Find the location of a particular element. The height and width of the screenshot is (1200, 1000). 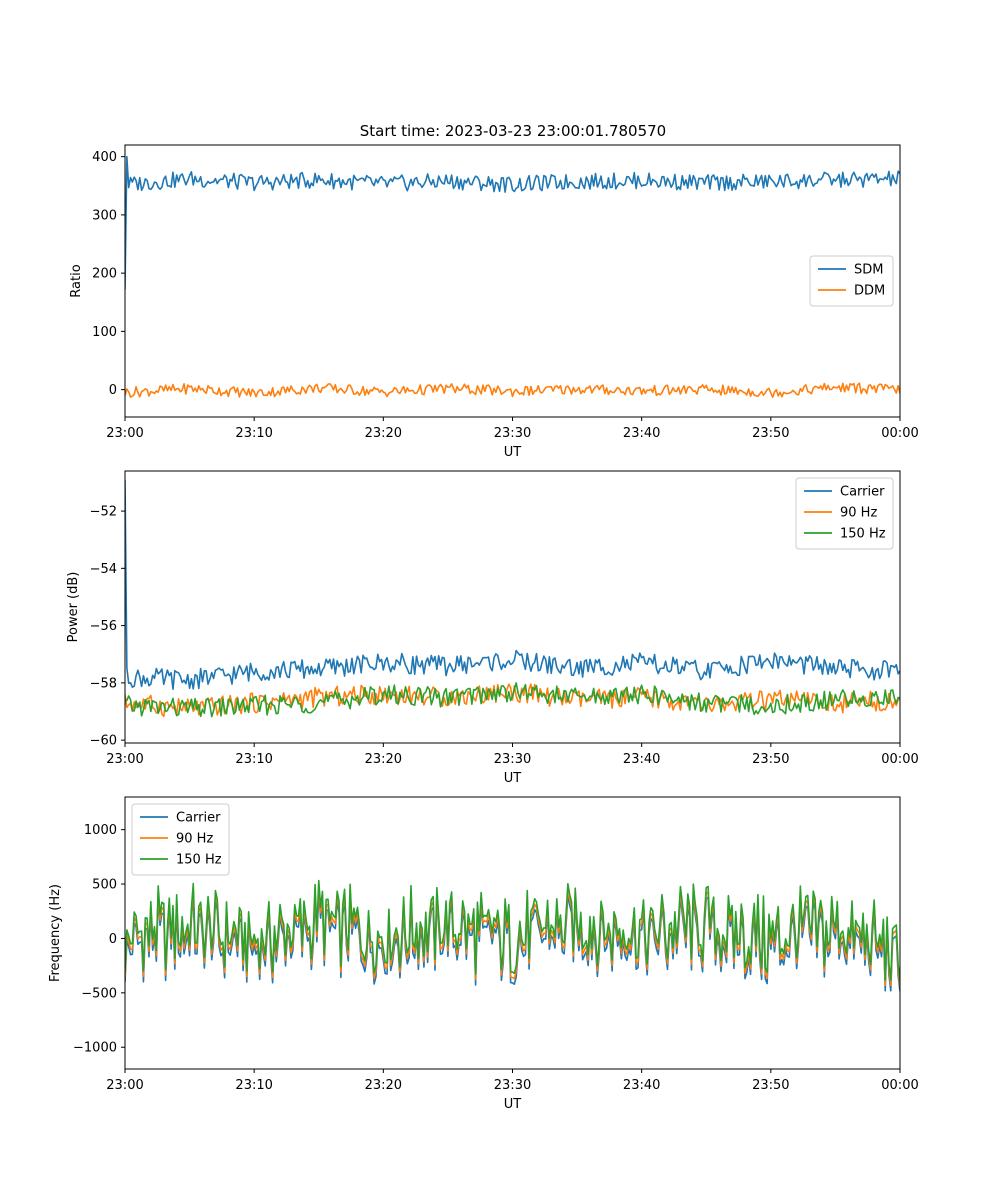

y-tick-label: −58 is located at coordinates (103, 683).